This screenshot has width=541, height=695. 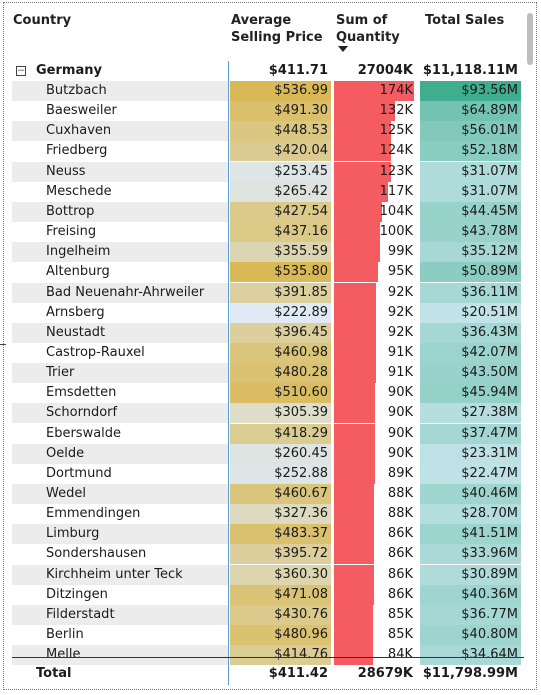 I want to click on city-name: Bottrop, so click(x=70, y=211).